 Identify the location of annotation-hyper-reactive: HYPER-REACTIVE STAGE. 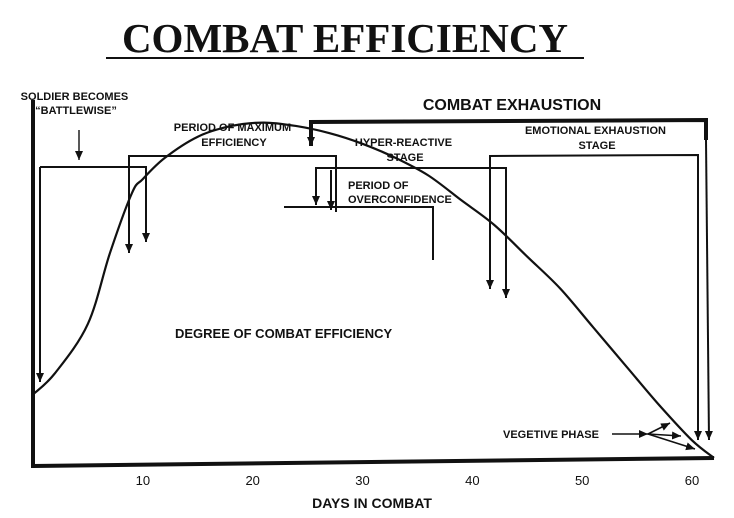
(405, 150).